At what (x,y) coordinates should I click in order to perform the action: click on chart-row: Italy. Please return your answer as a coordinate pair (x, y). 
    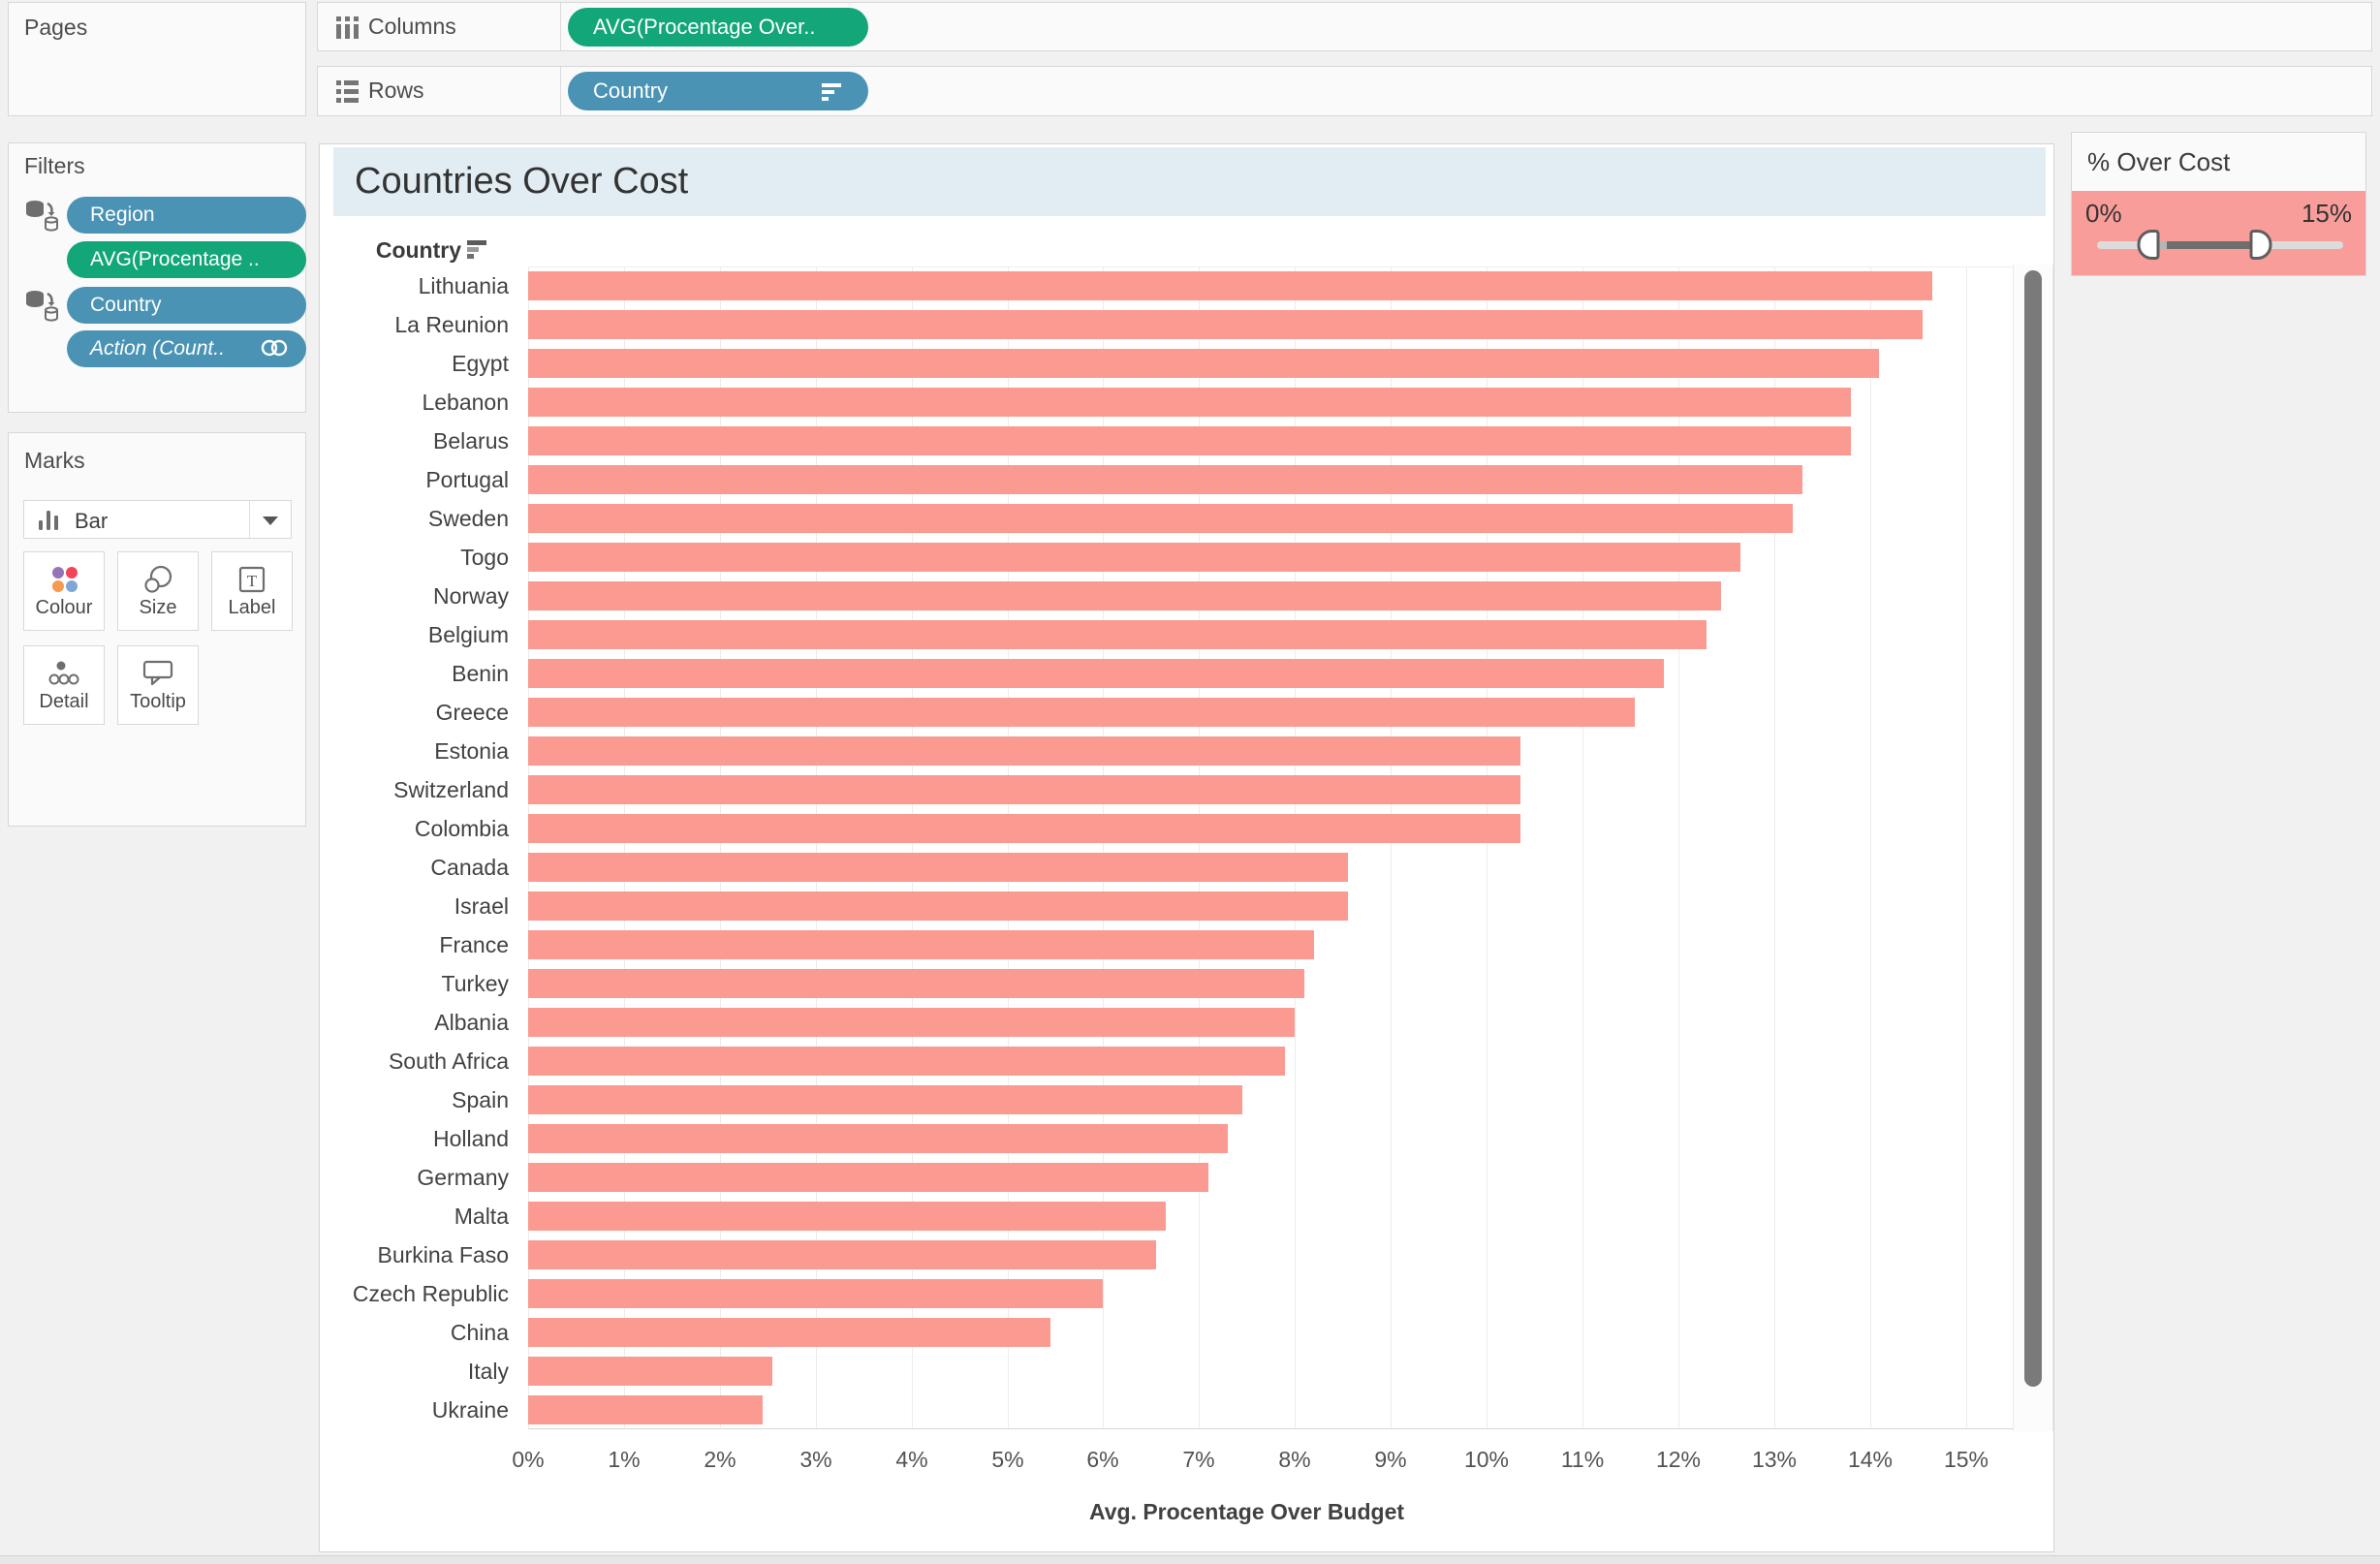
    Looking at the image, I should click on (1167, 1371).